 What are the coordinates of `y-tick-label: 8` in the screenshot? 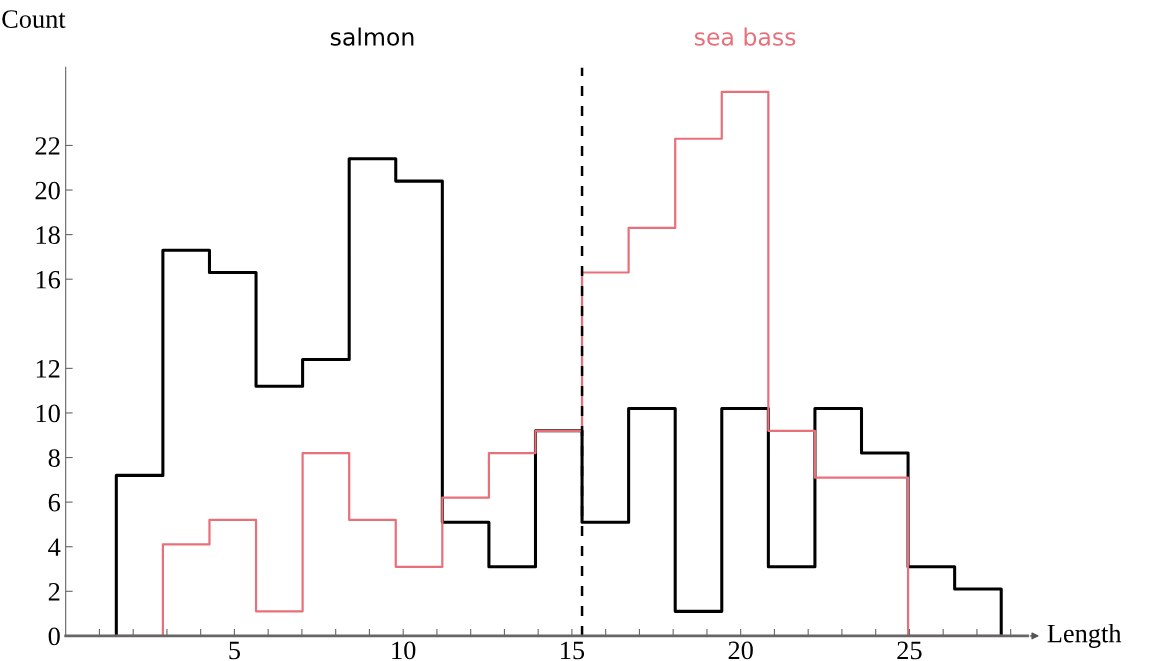 It's located at (54, 458).